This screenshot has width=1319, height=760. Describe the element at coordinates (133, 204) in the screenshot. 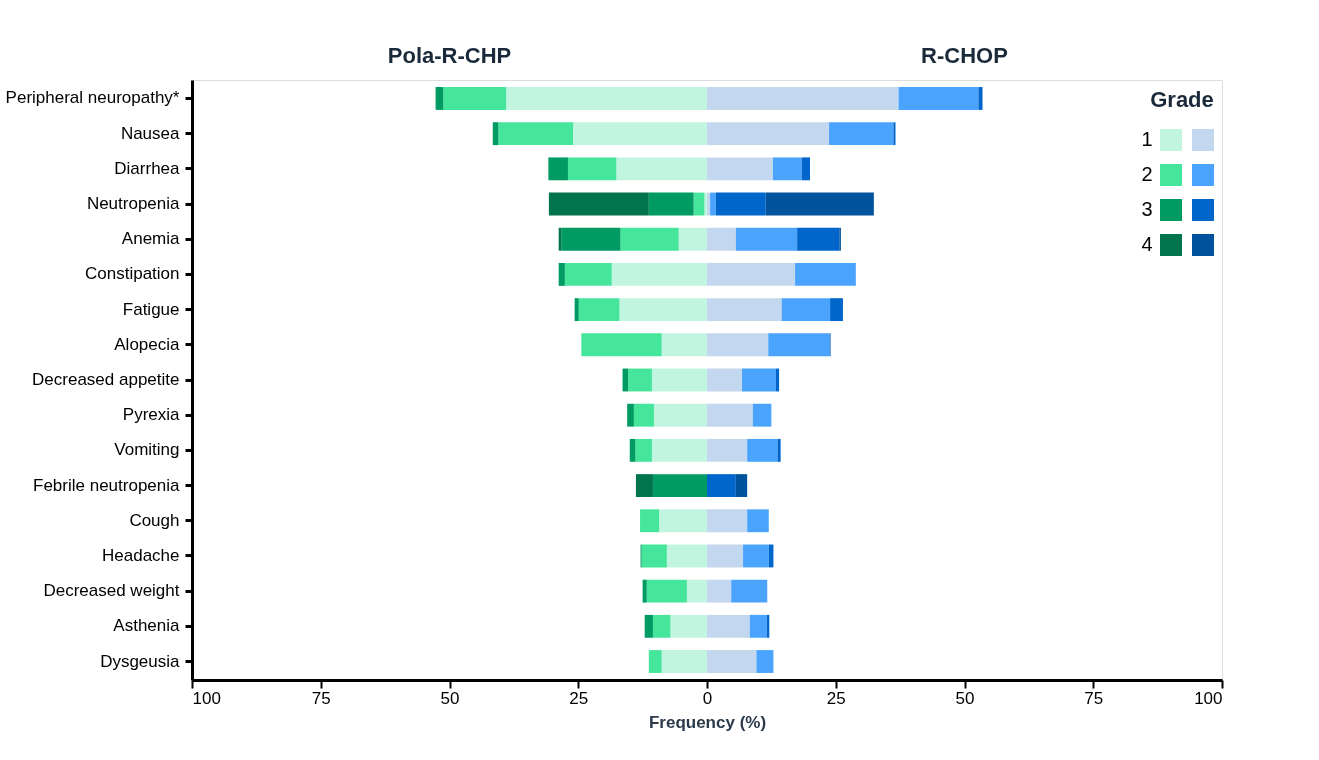

I see `y-tick-label: Neutropenia` at that location.